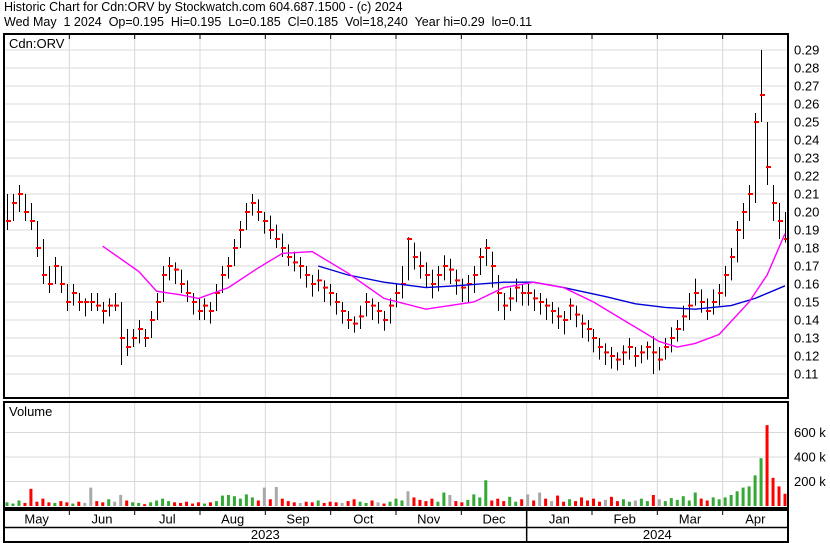  What do you see at coordinates (806, 230) in the screenshot?
I see `price-tick-label: 0.19` at bounding box center [806, 230].